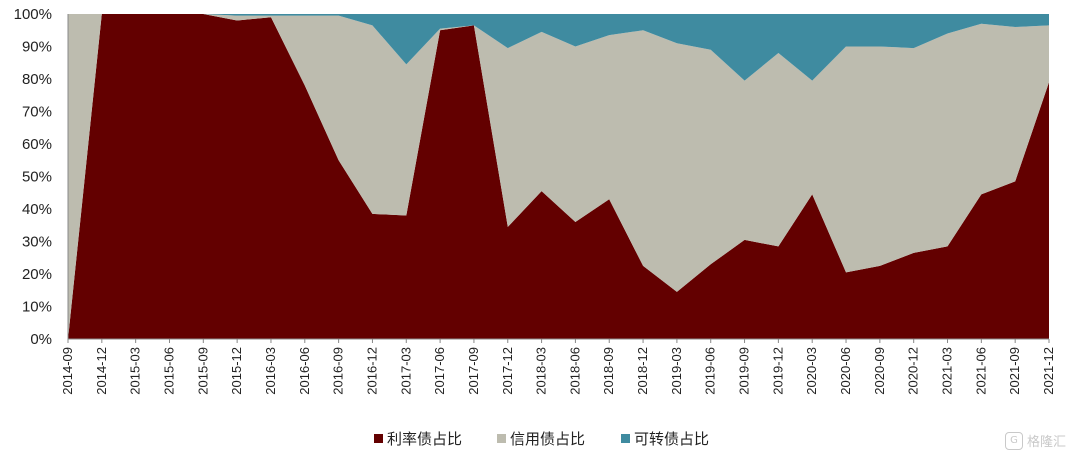 Image resolution: width=1080 pixels, height=458 pixels. I want to click on y-tick-label: 70%, so click(37, 112).